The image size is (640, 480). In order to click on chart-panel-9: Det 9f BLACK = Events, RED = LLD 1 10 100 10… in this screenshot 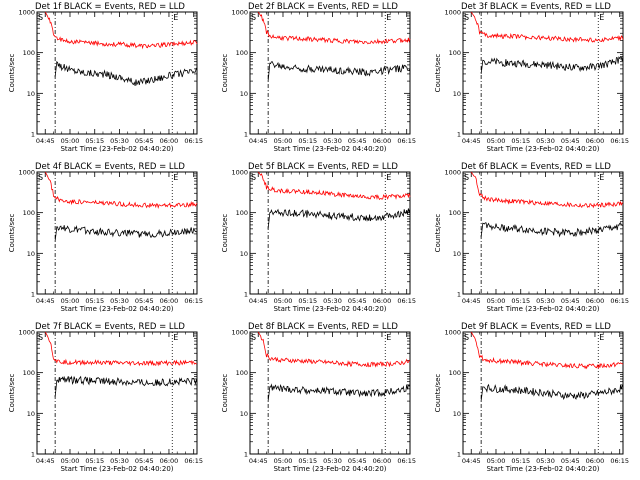, I will do `click(531, 397)`.